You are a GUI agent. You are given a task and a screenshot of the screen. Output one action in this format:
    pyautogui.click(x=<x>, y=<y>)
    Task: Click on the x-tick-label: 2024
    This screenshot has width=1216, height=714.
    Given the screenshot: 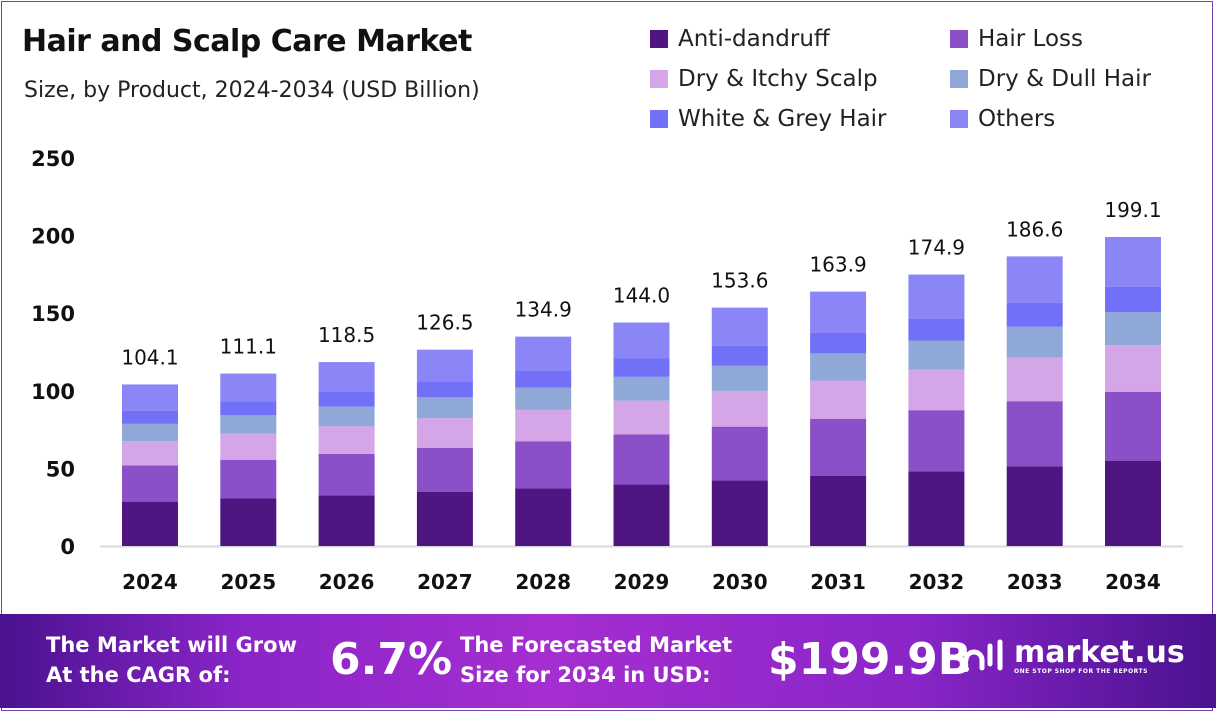 What is the action you would take?
    pyautogui.click(x=150, y=582)
    